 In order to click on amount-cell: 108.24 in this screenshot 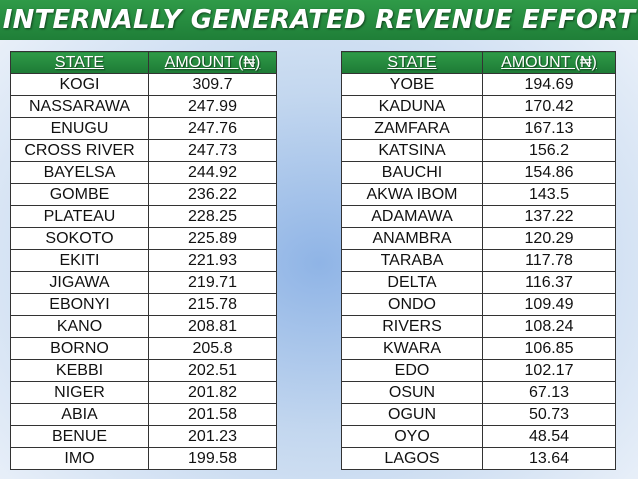, I will do `click(549, 326)`.